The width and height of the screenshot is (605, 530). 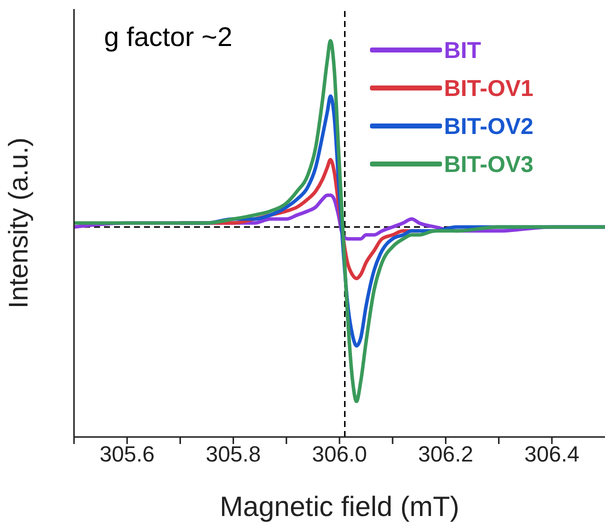 What do you see at coordinates (489, 126) in the screenshot?
I see `legend-label: BIT-OV2` at bounding box center [489, 126].